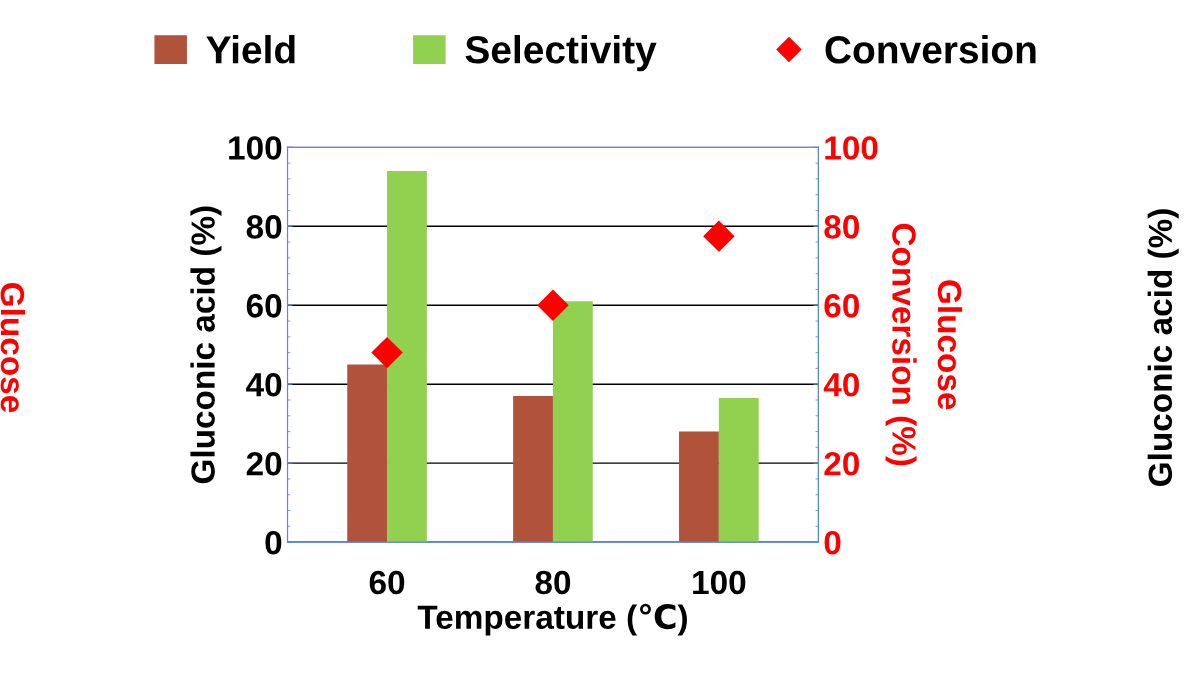 This screenshot has height=695, width=1193. What do you see at coordinates (719, 582) in the screenshot?
I see `x-tick-label: 100` at bounding box center [719, 582].